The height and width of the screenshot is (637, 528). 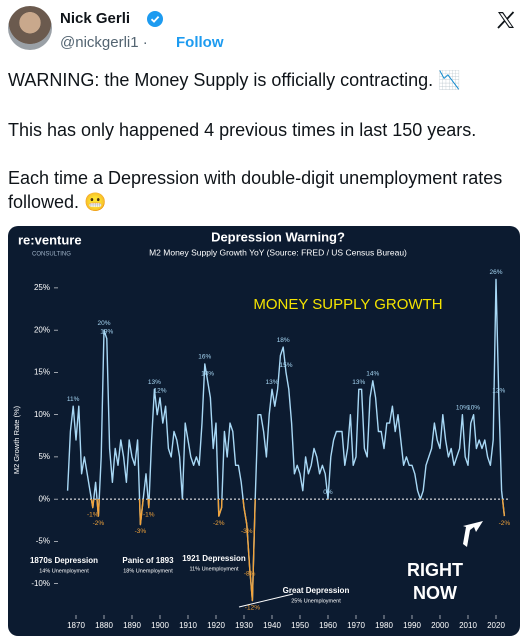 I want to click on y-tick-label: 15%, so click(x=42, y=372).